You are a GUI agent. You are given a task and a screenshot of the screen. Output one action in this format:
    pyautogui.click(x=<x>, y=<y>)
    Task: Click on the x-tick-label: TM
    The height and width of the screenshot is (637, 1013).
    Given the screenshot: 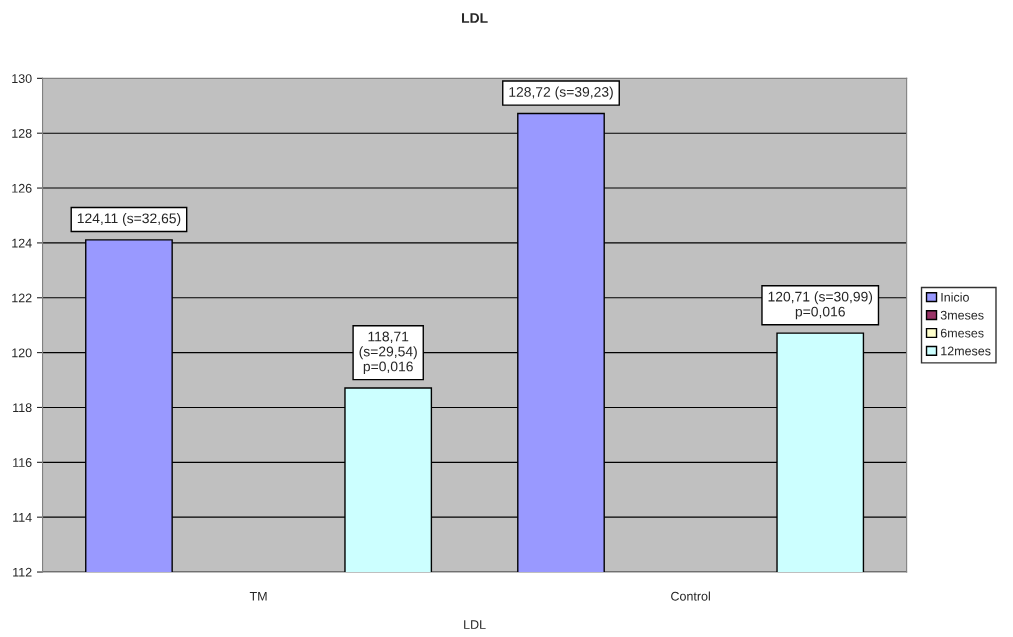 What is the action you would take?
    pyautogui.click(x=258, y=596)
    